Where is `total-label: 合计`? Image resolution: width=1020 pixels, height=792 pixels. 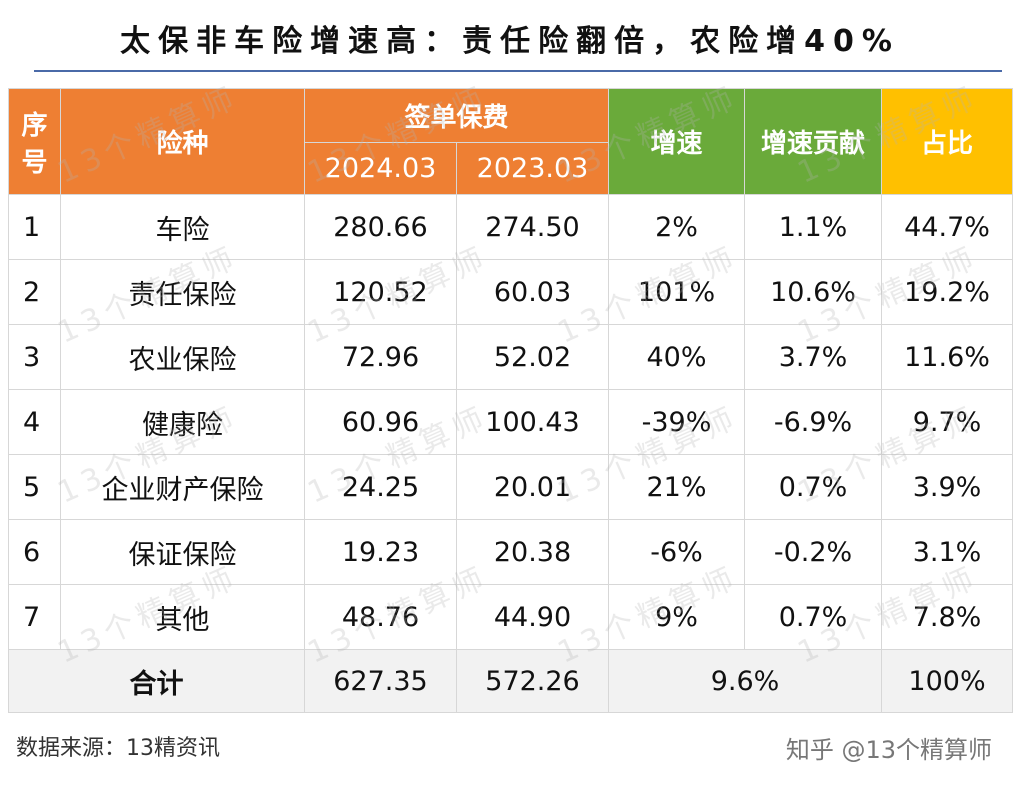 total-label: 合计 is located at coordinates (156, 681).